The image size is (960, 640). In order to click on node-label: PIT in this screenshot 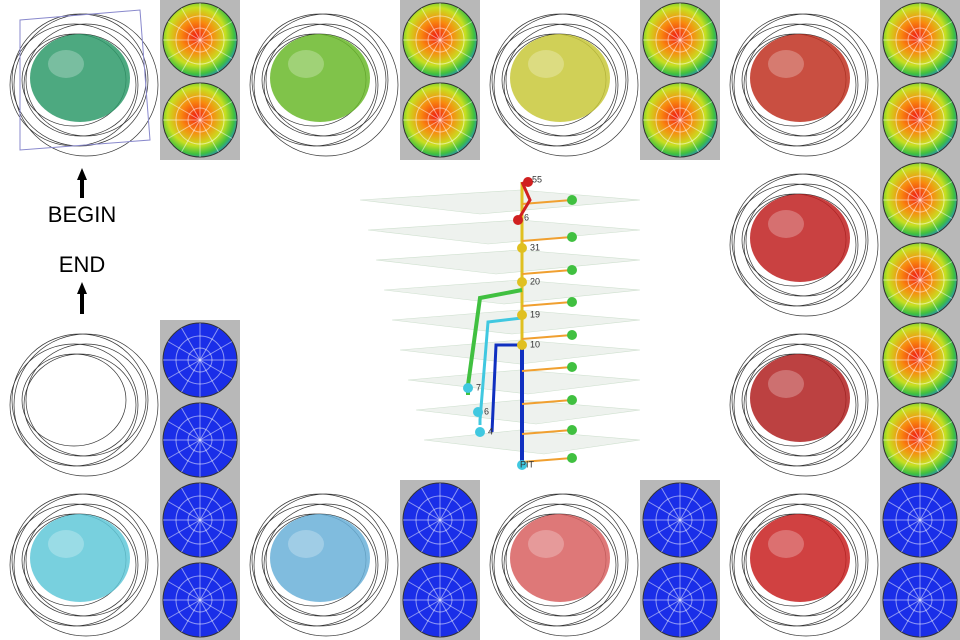, I will do `click(527, 464)`.